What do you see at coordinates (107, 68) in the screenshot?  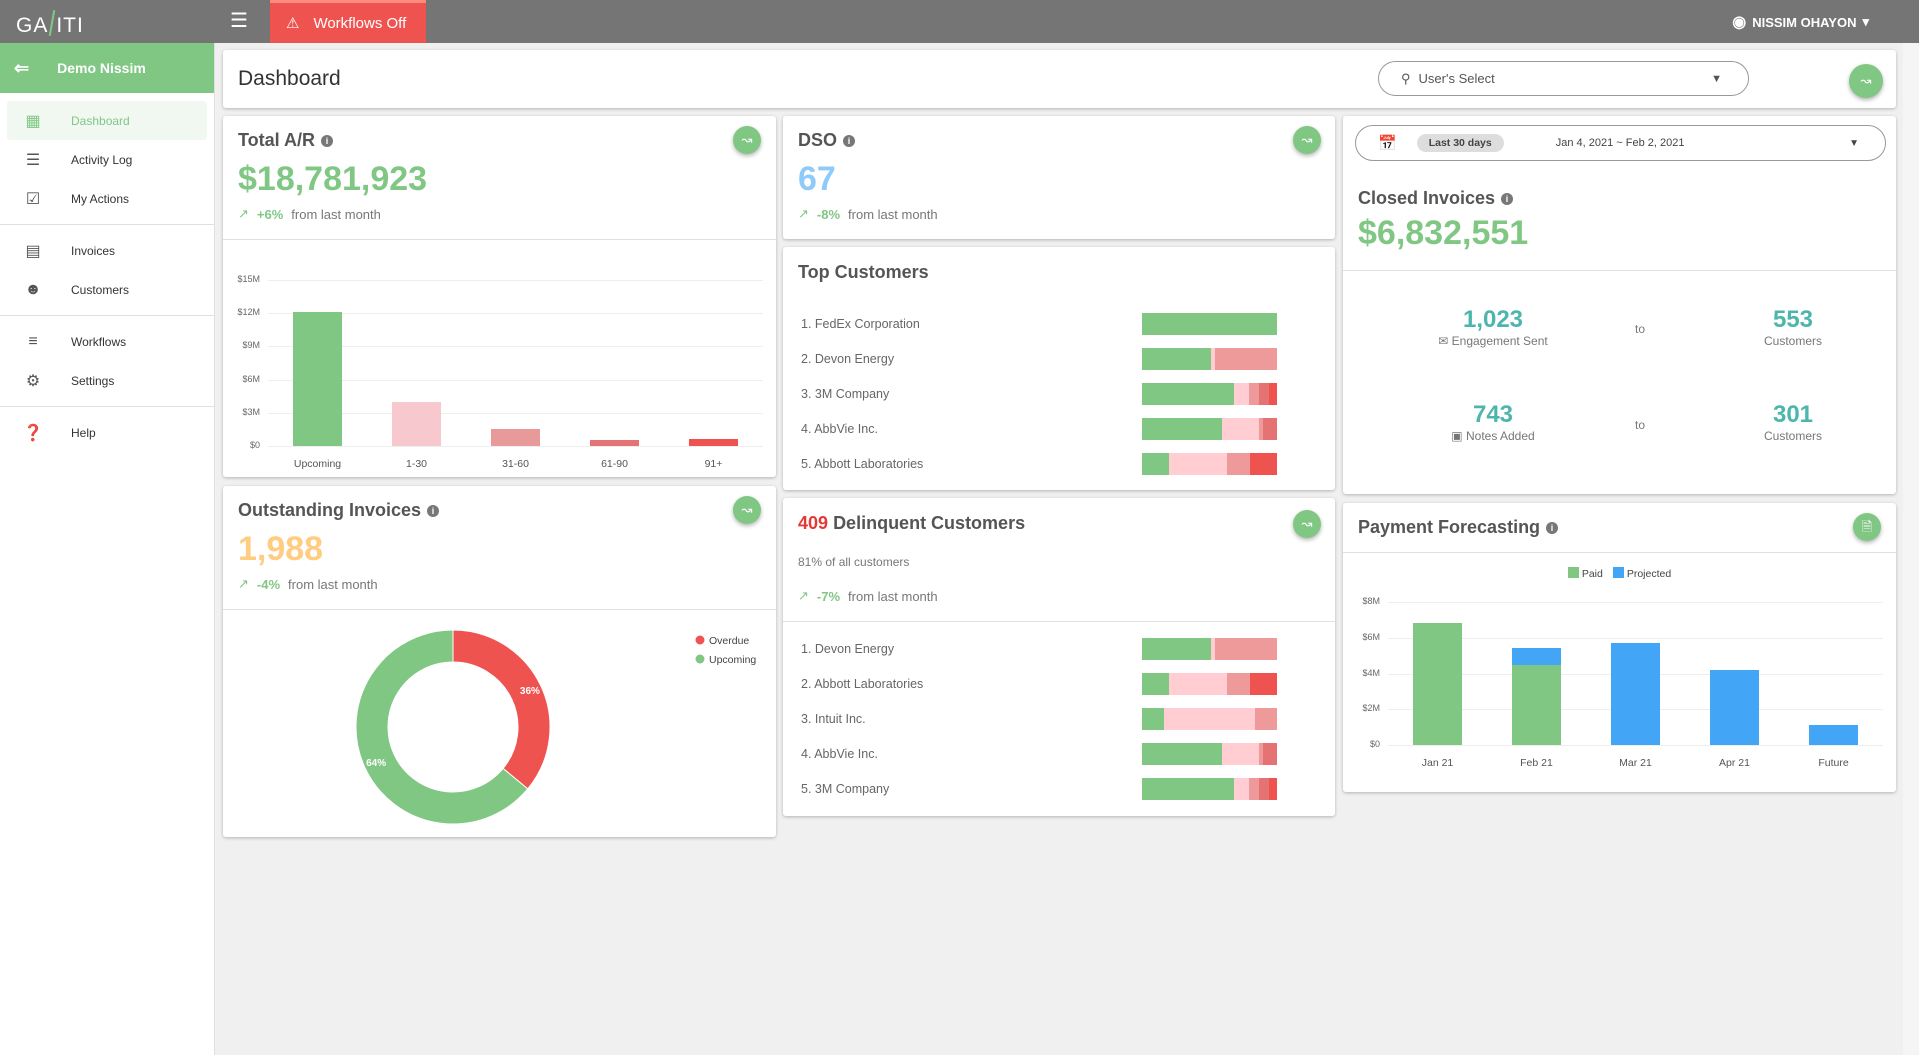 I see `account-switcher: ⇐ Demo Nissim` at bounding box center [107, 68].